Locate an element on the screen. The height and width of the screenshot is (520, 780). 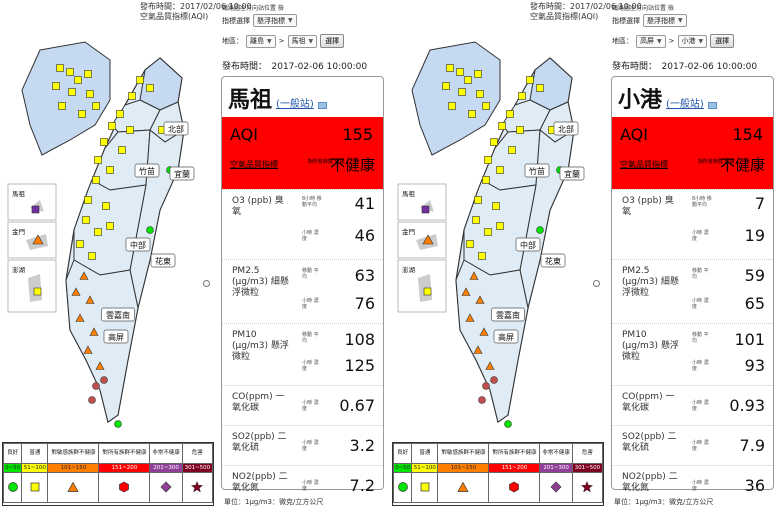
inset-matsu is located at coordinates (32, 202).